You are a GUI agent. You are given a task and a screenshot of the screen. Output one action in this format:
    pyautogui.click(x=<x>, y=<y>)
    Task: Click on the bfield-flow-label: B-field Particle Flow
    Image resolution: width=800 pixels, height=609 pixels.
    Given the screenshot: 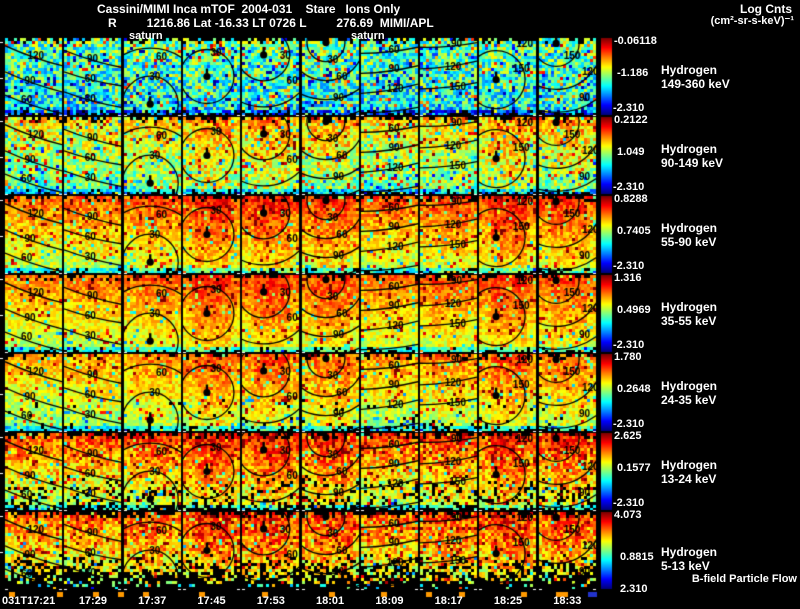 What is the action you would take?
    pyautogui.click(x=744, y=579)
    